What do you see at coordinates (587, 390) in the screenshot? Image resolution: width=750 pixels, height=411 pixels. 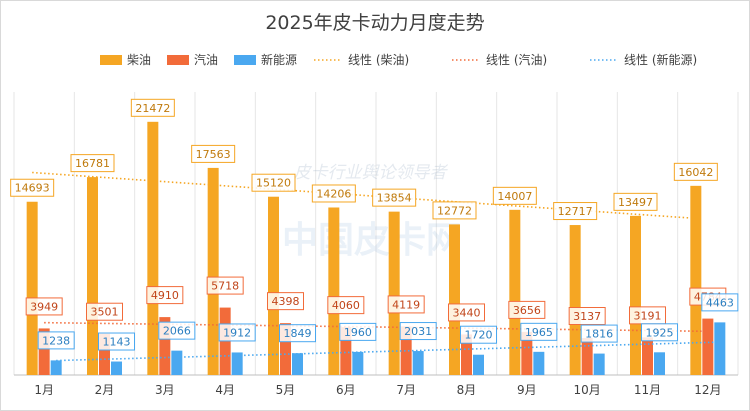 I see `x-tick-label: 10月` at bounding box center [587, 390].